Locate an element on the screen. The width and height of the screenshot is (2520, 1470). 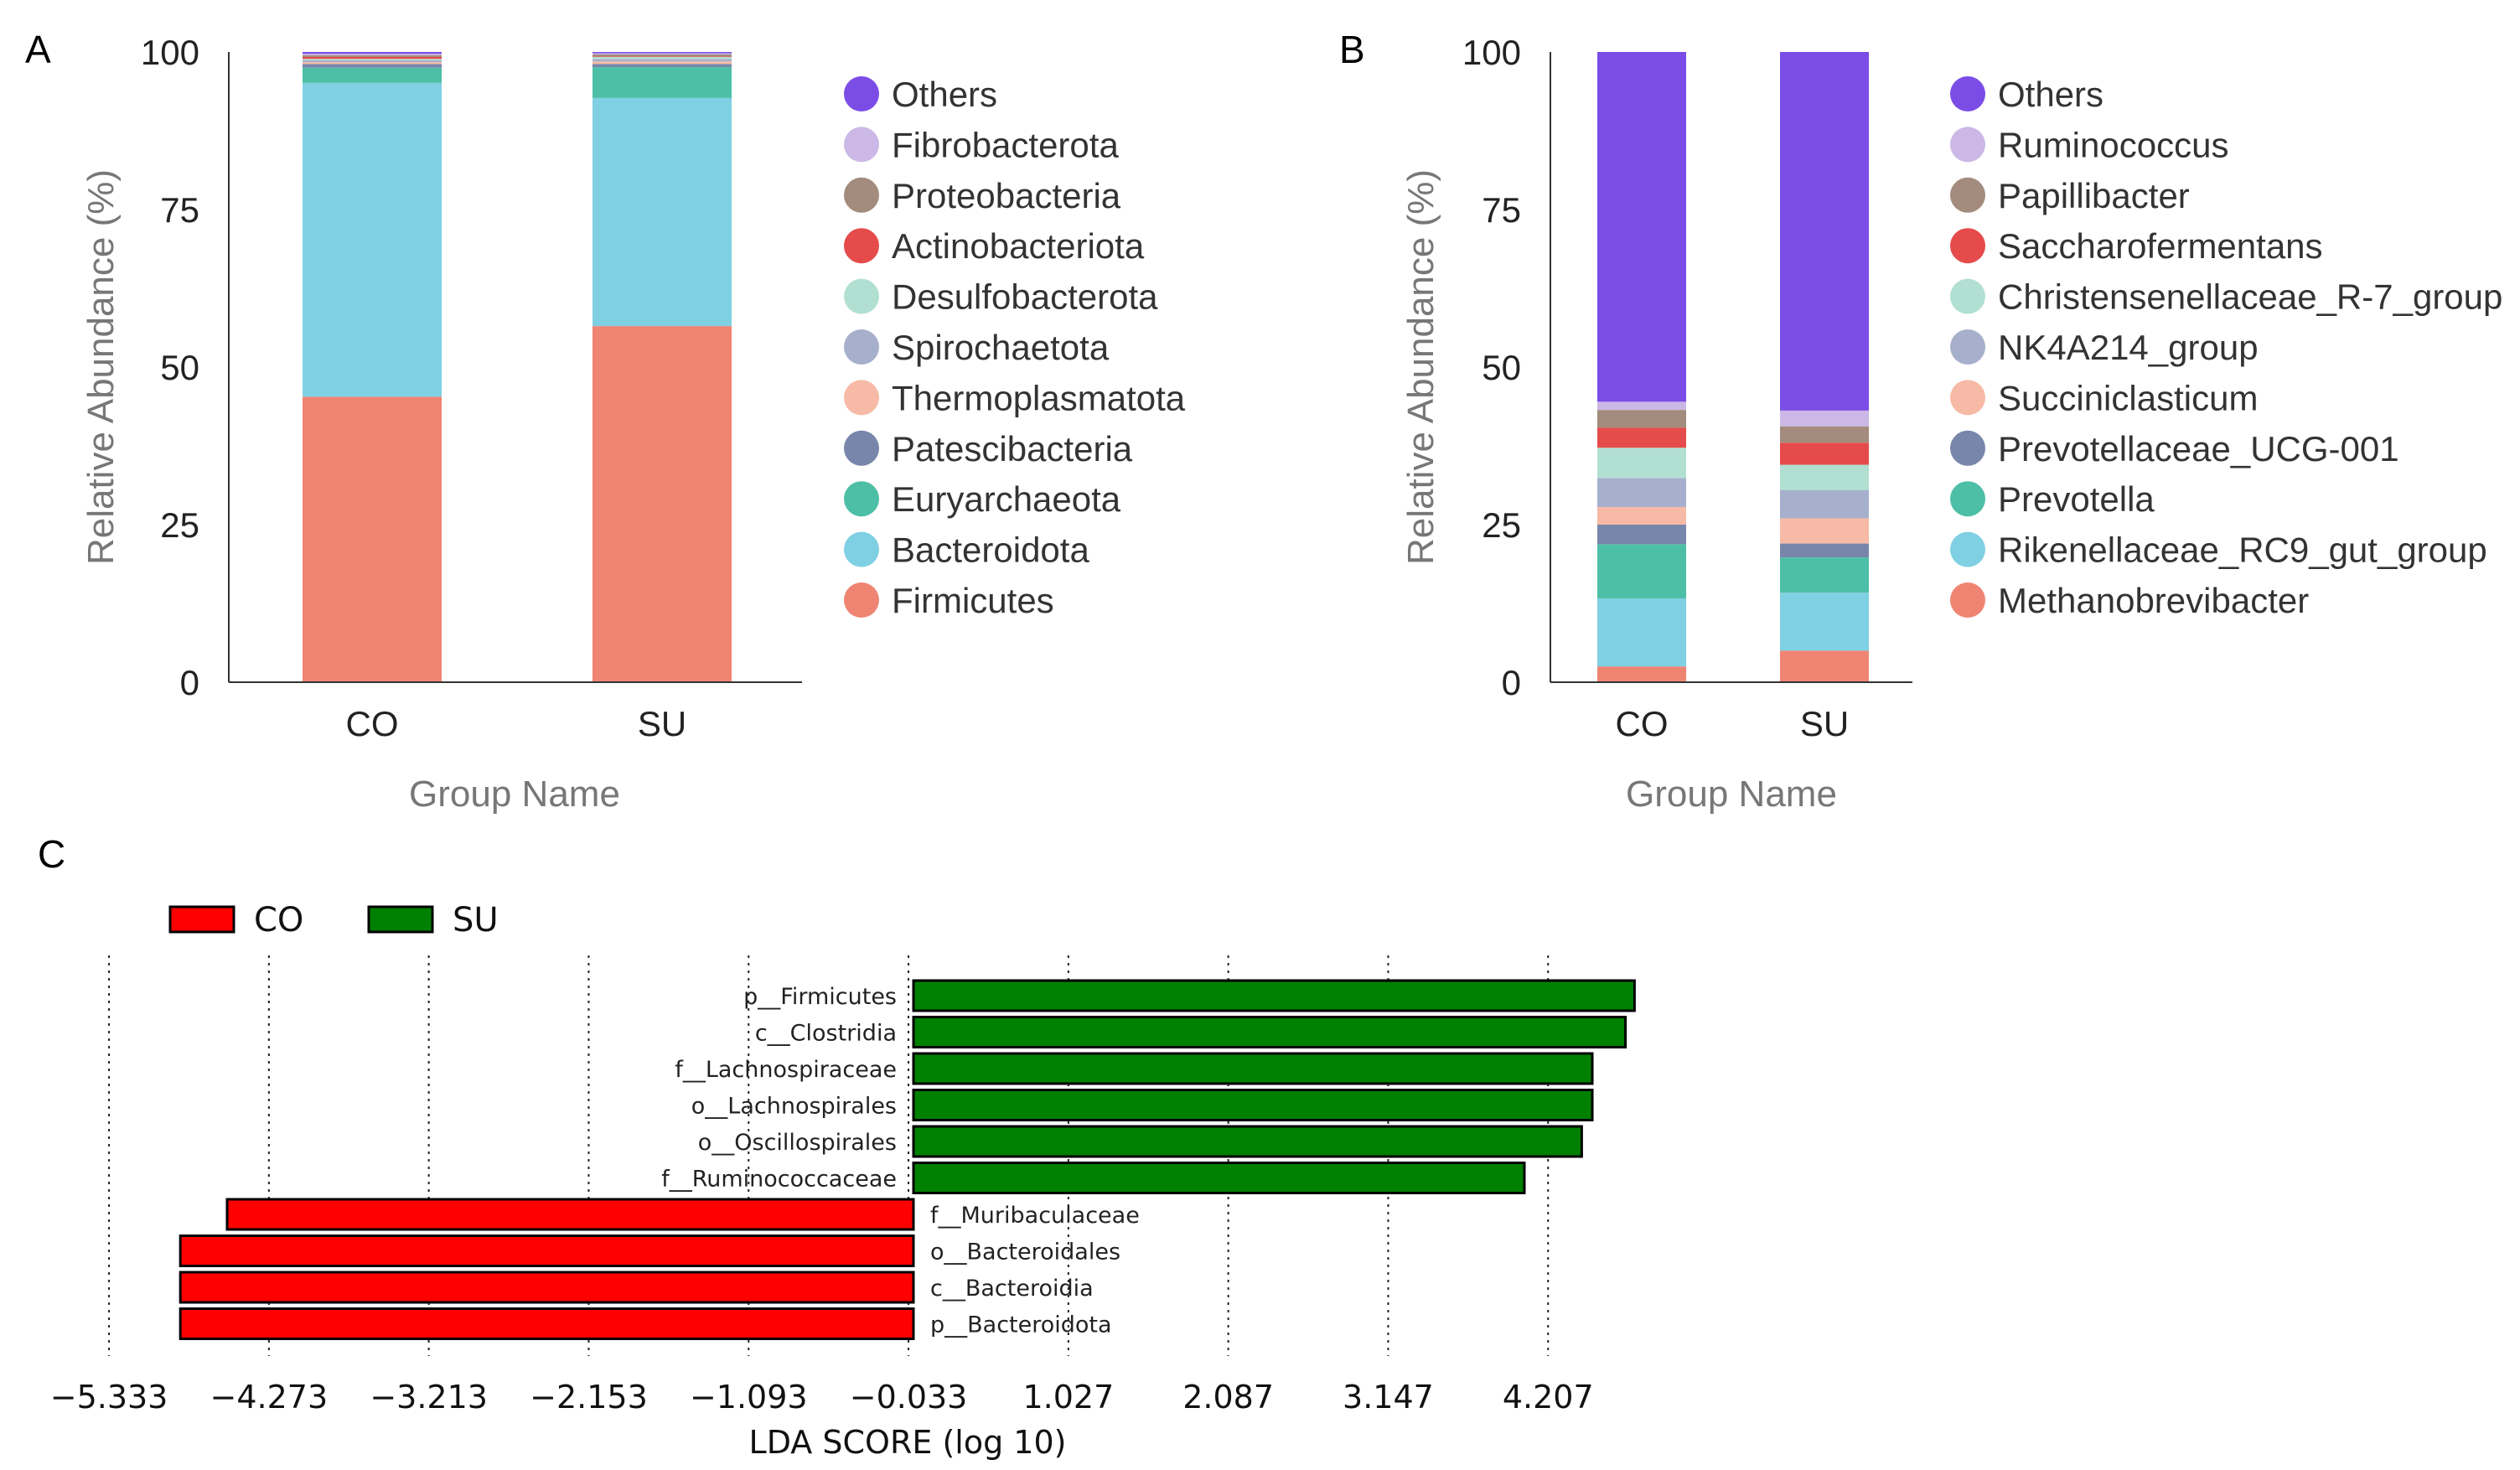
panela-legend-marker-desulfobacterota is located at coordinates (861, 296).